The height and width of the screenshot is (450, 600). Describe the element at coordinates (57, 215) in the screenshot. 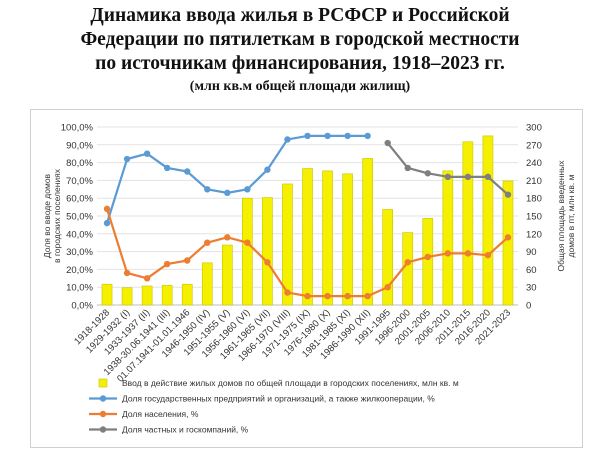

I see `y-axis-label-line-2: в городских поселениях` at that location.